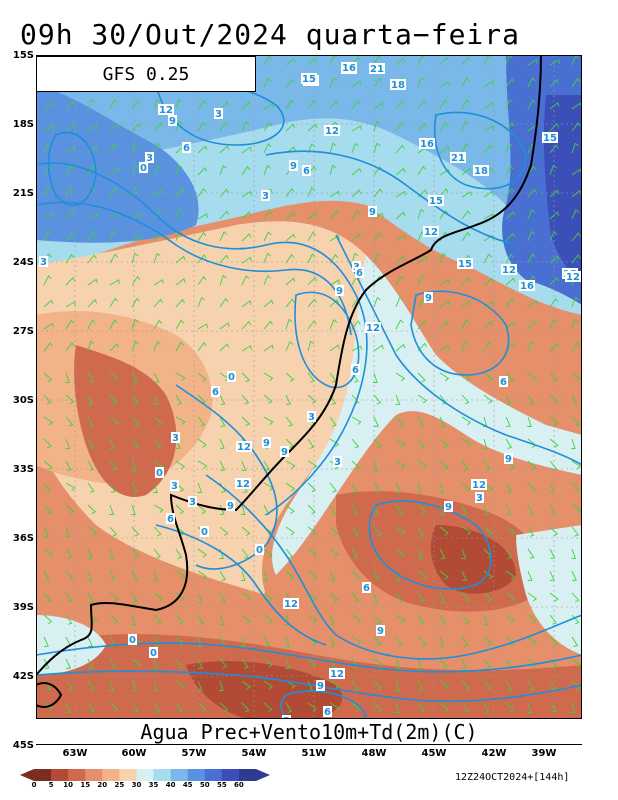  Describe the element at coordinates (23, 469) in the screenshot. I see `lat-label: 33S` at that location.